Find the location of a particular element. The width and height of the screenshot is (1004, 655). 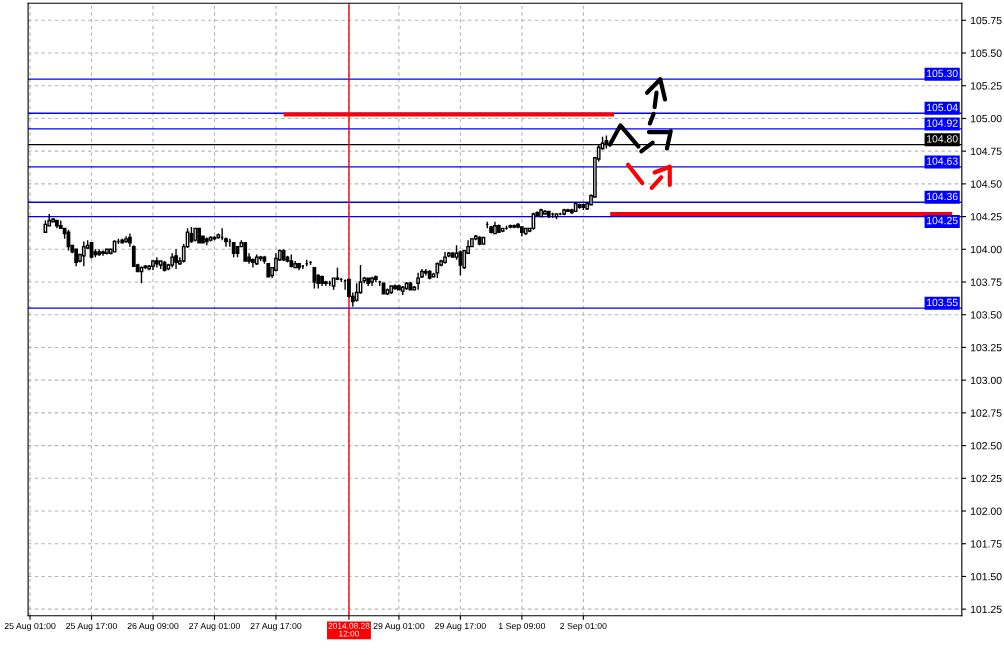

x-tick-label: 26 Aug 09:00 is located at coordinates (153, 626).